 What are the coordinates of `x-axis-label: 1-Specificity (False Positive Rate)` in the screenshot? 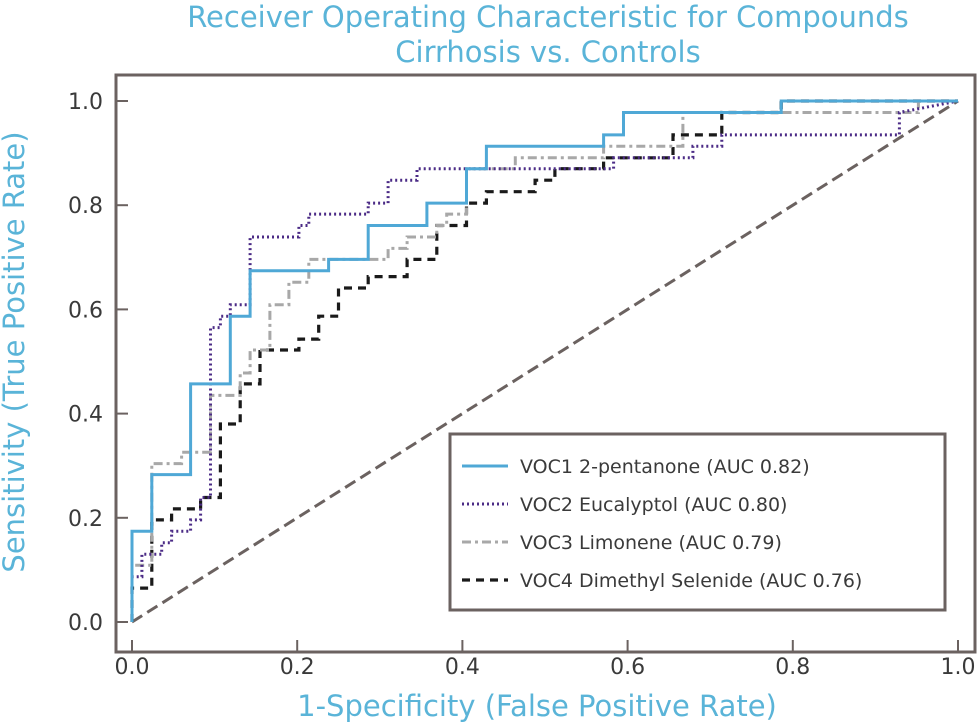 It's located at (537, 706).